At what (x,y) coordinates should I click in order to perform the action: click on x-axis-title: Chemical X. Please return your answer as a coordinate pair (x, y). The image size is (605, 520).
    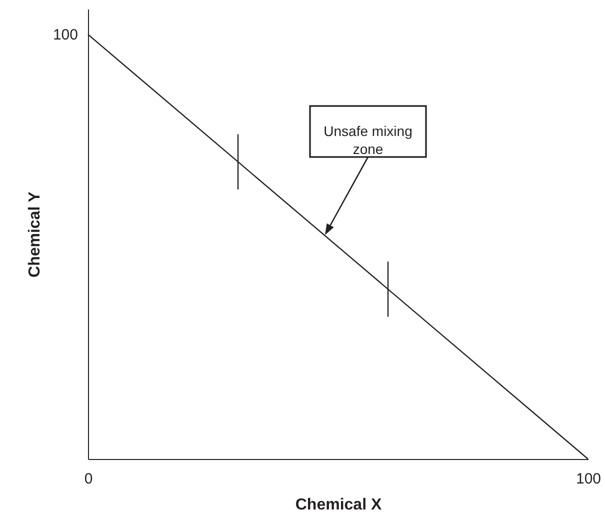
    Looking at the image, I should click on (338, 505).